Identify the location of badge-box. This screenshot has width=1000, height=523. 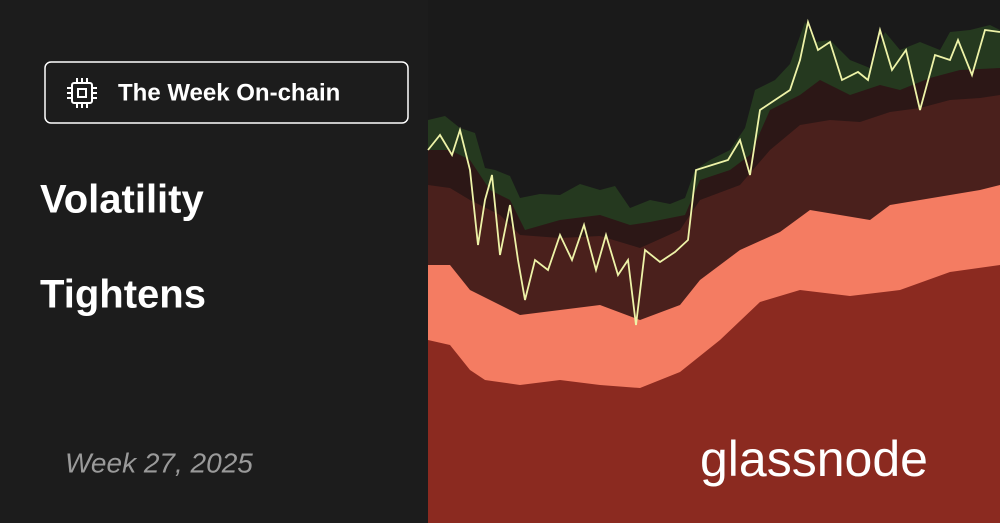
(226, 92).